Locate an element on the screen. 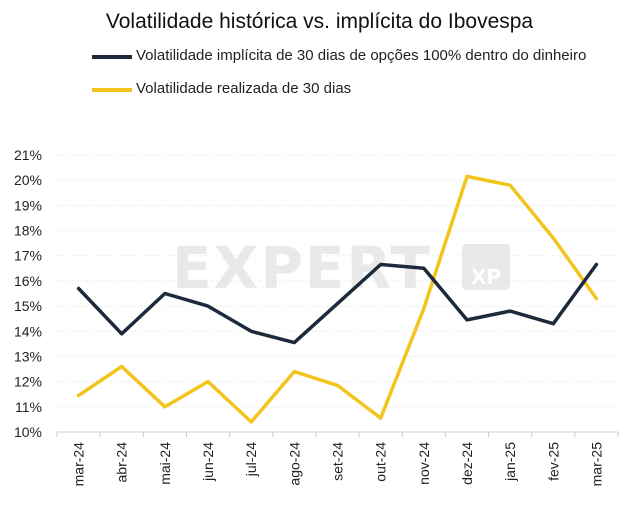 The image size is (639, 506). x-tick-label: fev-25 is located at coordinates (553, 461).